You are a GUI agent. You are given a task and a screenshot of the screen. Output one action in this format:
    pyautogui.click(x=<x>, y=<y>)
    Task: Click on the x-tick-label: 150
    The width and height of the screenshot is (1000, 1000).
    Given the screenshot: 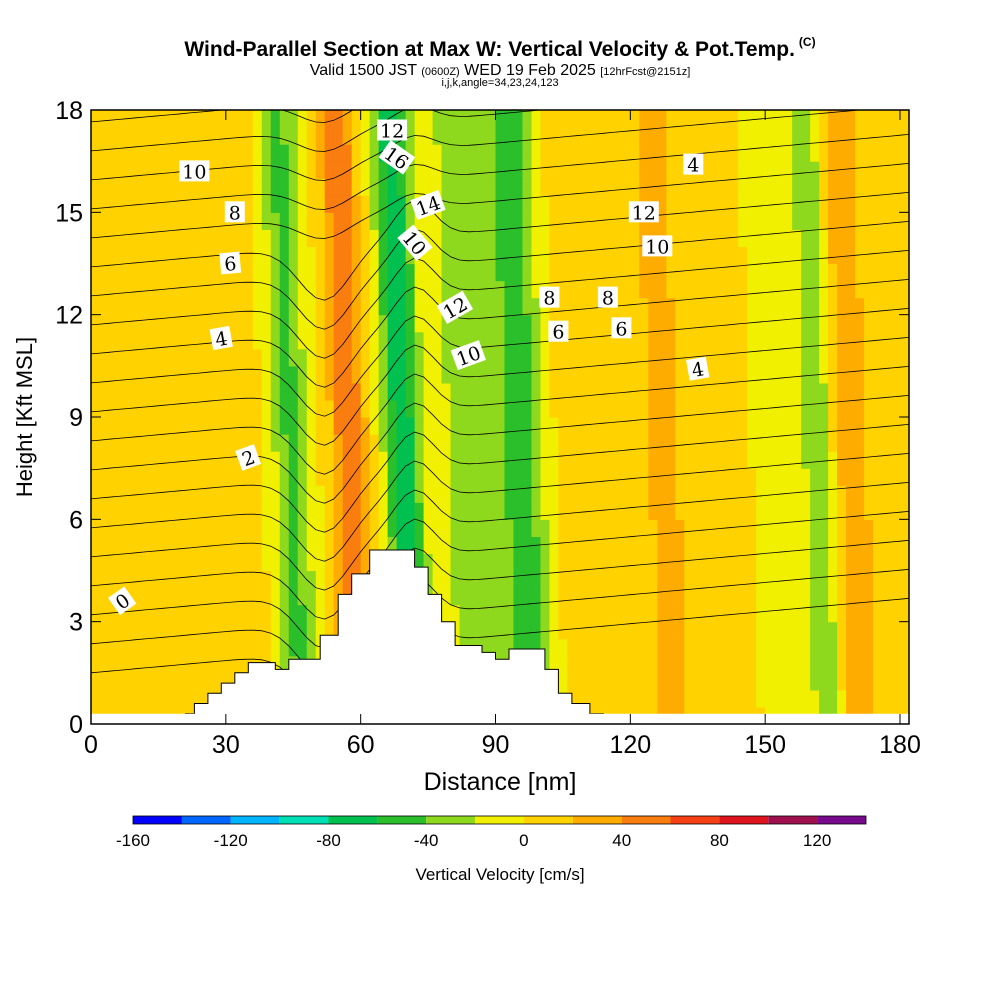 What is the action you would take?
    pyautogui.click(x=765, y=745)
    